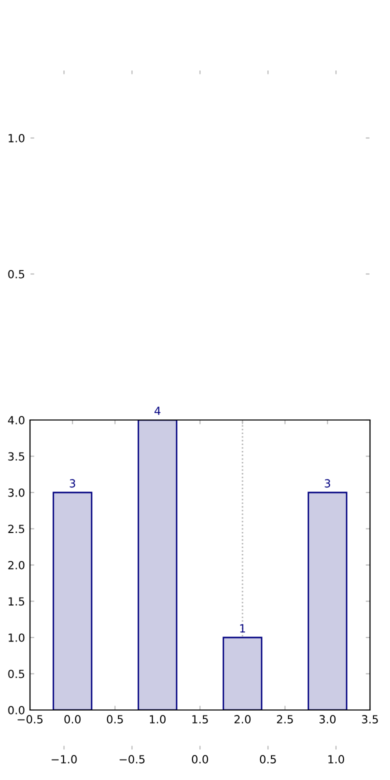 Image resolution: width=390 pixels, height=780 pixels. What do you see at coordinates (328, 719) in the screenshot?
I see `x-tick-label: 3.0` at bounding box center [328, 719].